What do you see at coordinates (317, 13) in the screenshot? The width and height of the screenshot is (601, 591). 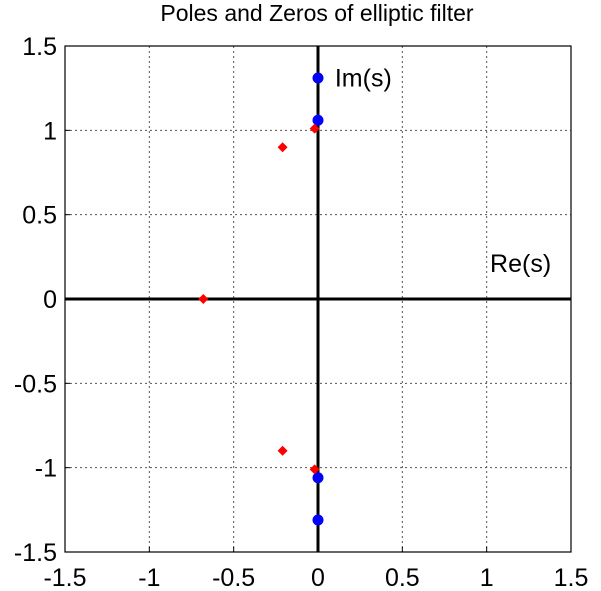 I see `chart-title: Poles and Zeros of elliptic filter` at bounding box center [317, 13].